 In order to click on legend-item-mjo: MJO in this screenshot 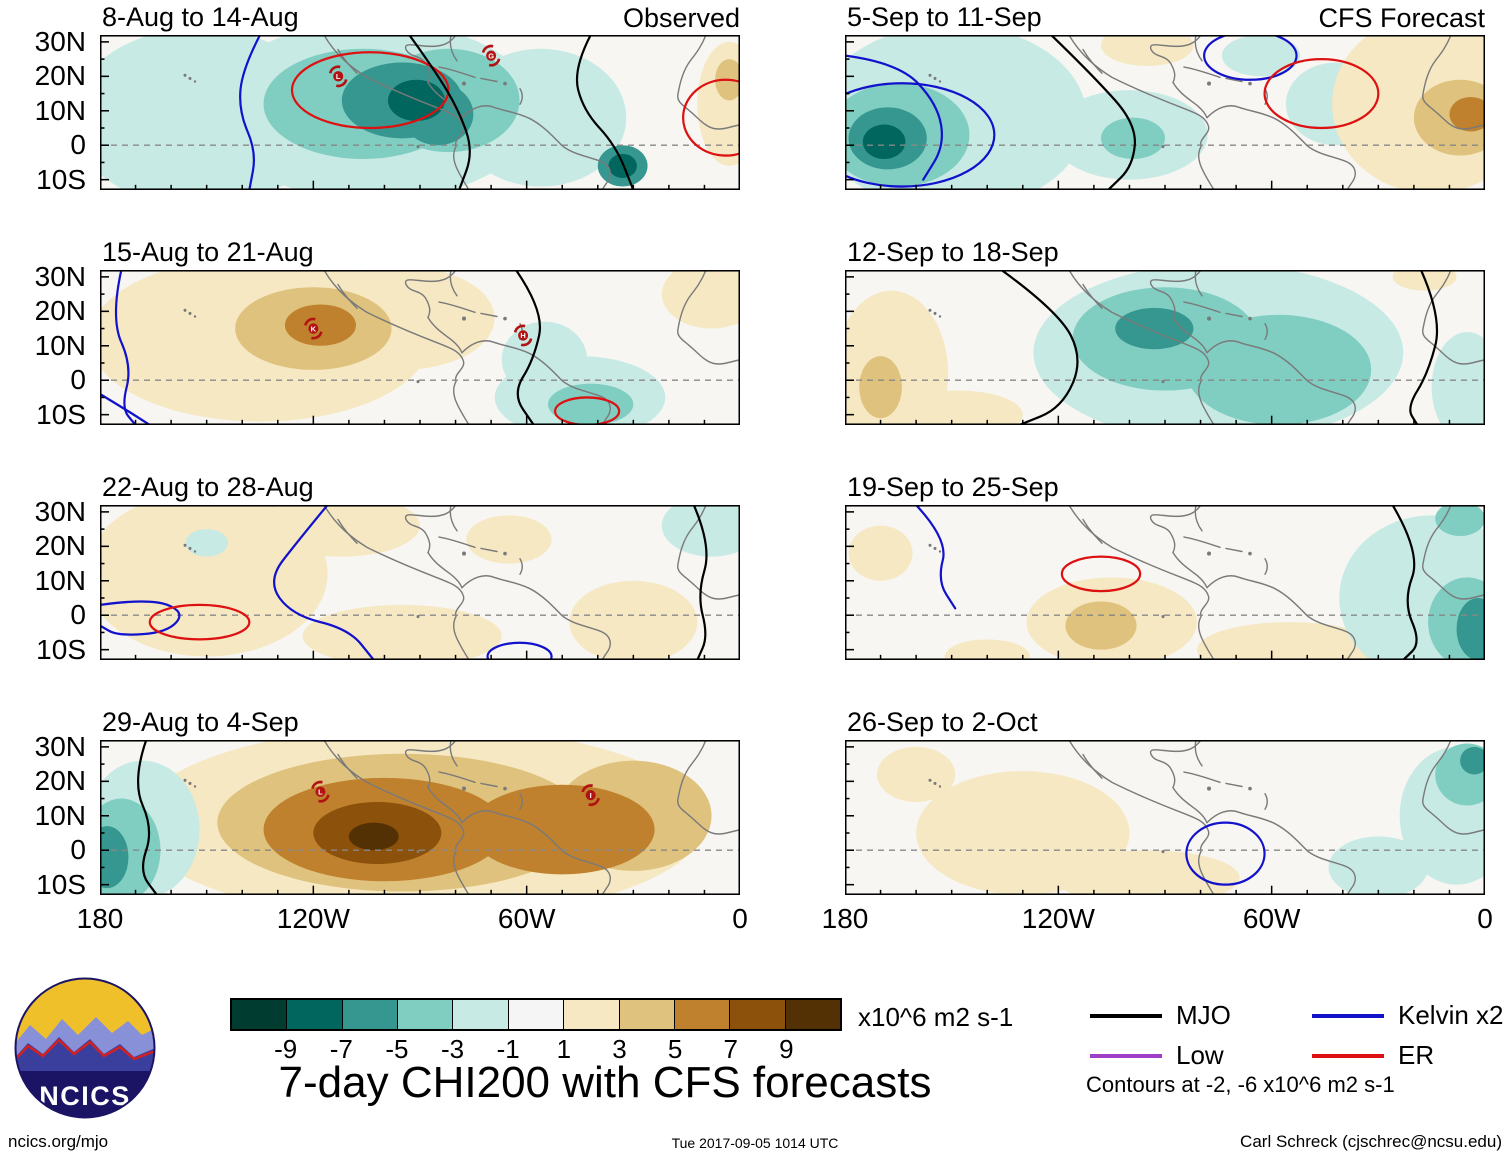, I will do `click(1160, 1015)`.